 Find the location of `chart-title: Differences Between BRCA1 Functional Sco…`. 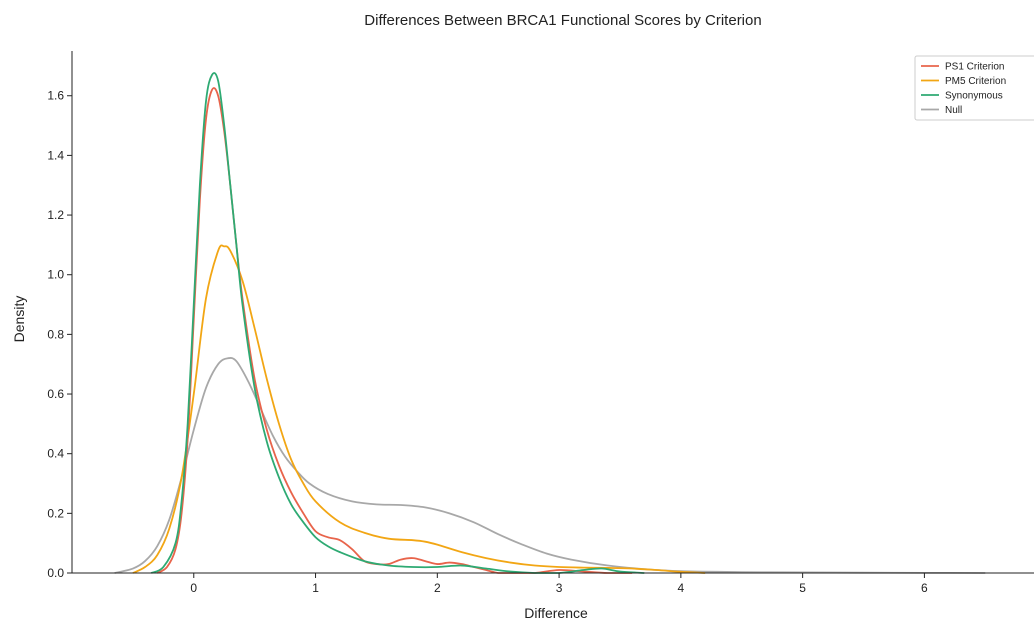

chart-title: Differences Between BRCA1 Functional Sco… is located at coordinates (562, 20).